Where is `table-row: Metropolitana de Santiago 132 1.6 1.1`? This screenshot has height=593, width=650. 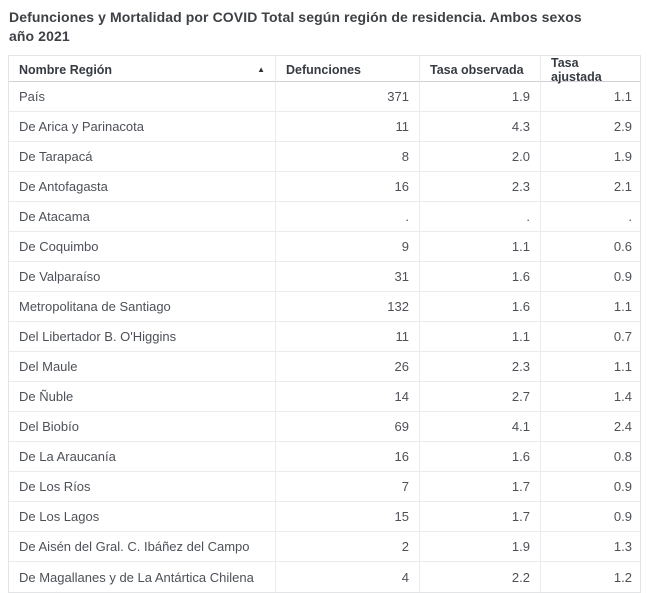 table-row: Metropolitana de Santiago 132 1.6 1.1 is located at coordinates (324, 307).